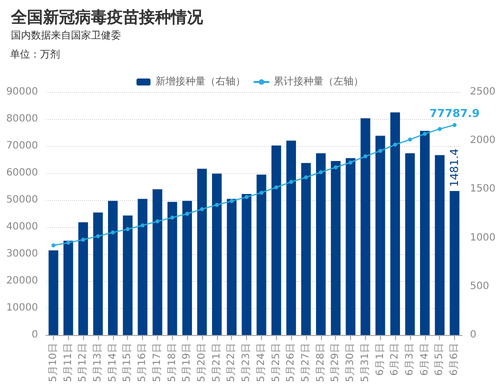 This screenshot has width=500, height=387. What do you see at coordinates (410, 359) in the screenshot?
I see `x-tick-label: 6月3日` at bounding box center [410, 359].